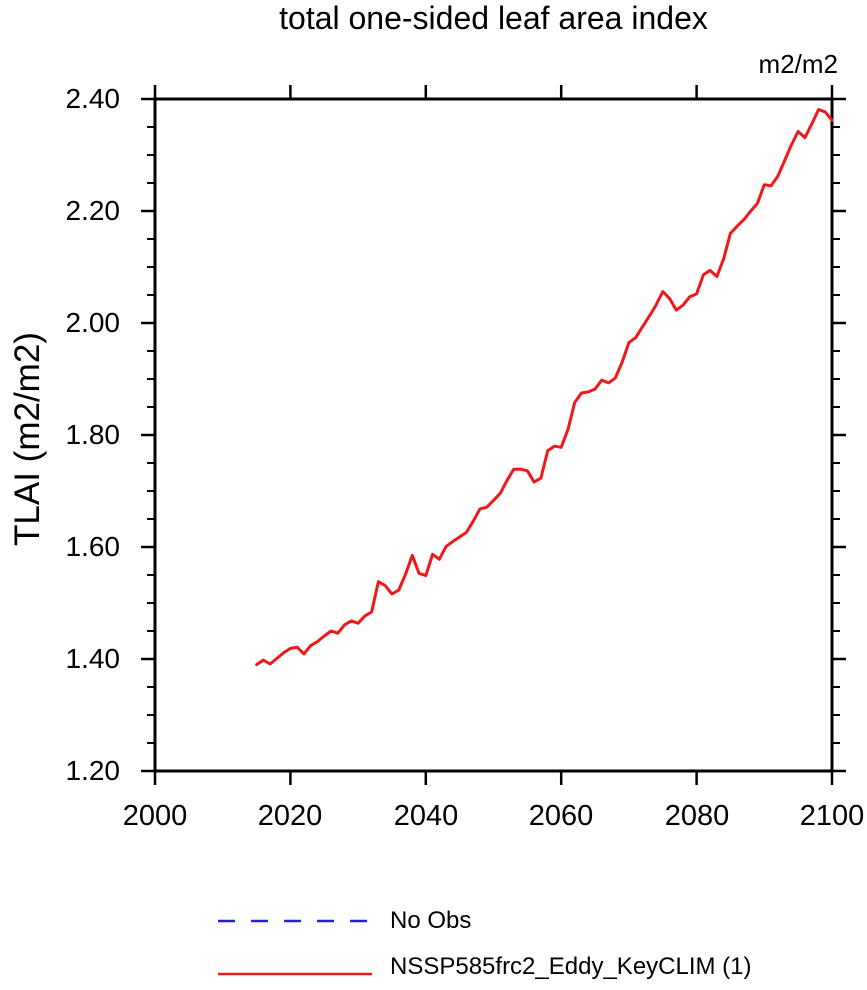 The image size is (867, 990). I want to click on legend-label-no-obs: No Obs, so click(431, 920).